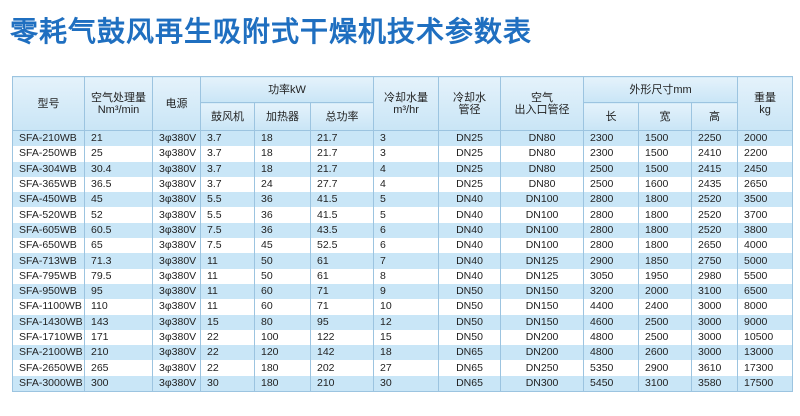  What do you see at coordinates (542, 246) in the screenshot?
I see `table-cell: DN100` at bounding box center [542, 246].